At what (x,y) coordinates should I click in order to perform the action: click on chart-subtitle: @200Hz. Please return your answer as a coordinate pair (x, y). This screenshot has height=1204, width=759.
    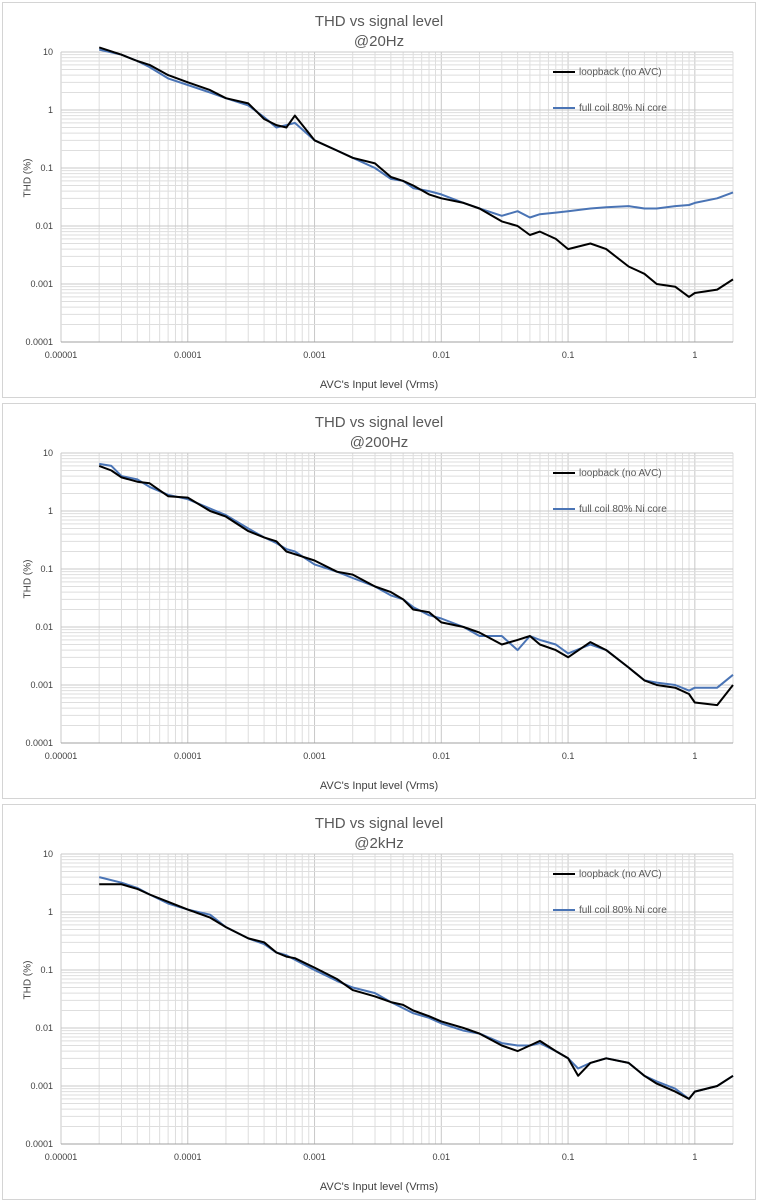
    Looking at the image, I should click on (379, 442).